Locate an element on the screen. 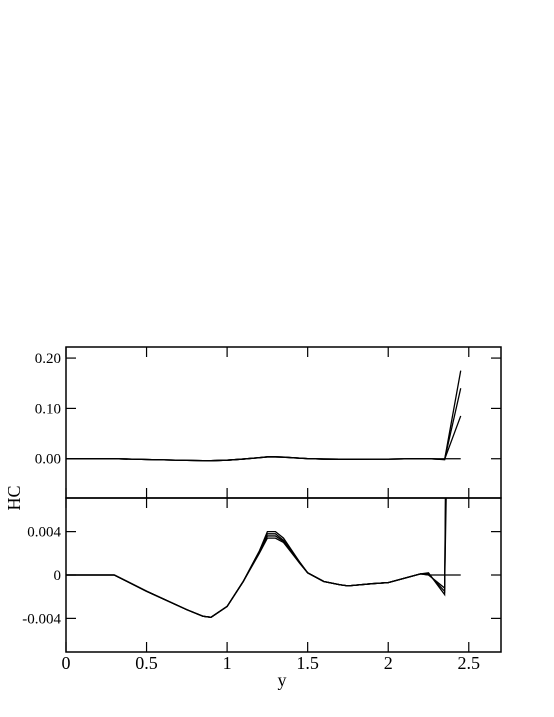 Image resolution: width=554 pixels, height=717 pixels. y-tick-label: -0.004 is located at coordinates (41, 619).